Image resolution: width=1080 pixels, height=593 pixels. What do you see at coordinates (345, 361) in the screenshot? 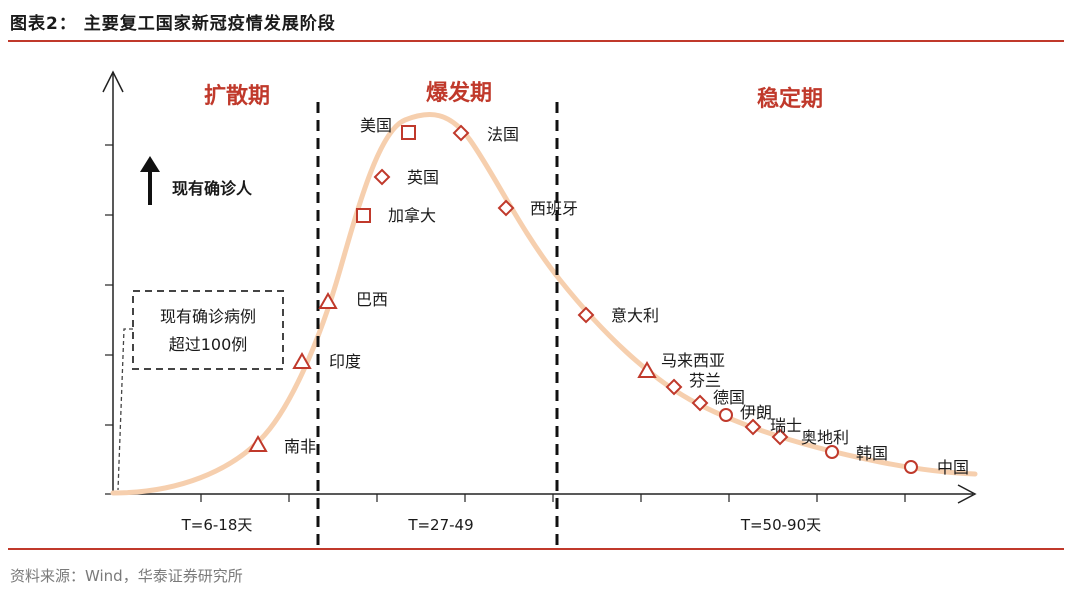
I see `country-label: 印度` at bounding box center [345, 361].